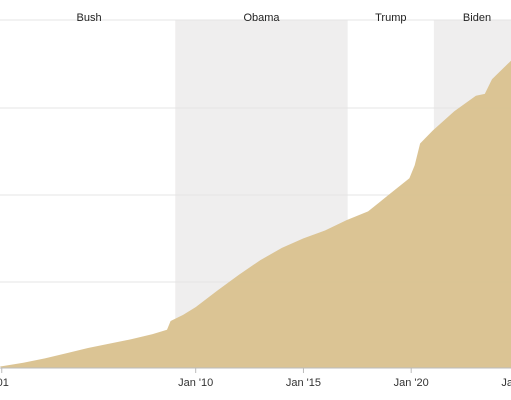  Describe the element at coordinates (390, 18) in the screenshot. I see `term-label-trump: Trump` at that location.